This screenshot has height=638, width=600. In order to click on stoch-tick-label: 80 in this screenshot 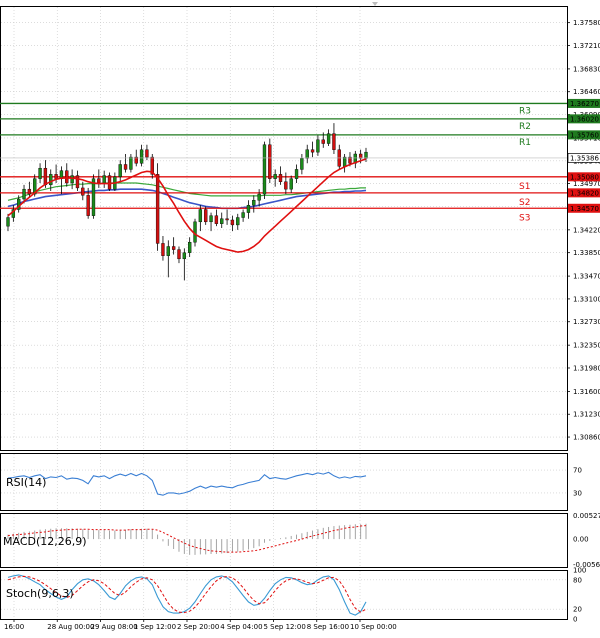, I will do `click(577, 580)`.